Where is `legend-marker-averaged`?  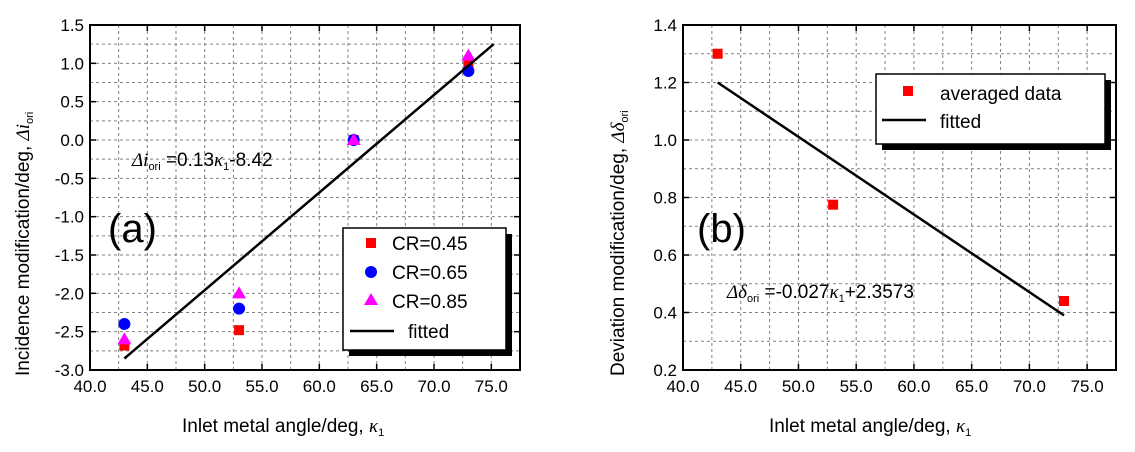
legend-marker-averaged is located at coordinates (908, 91).